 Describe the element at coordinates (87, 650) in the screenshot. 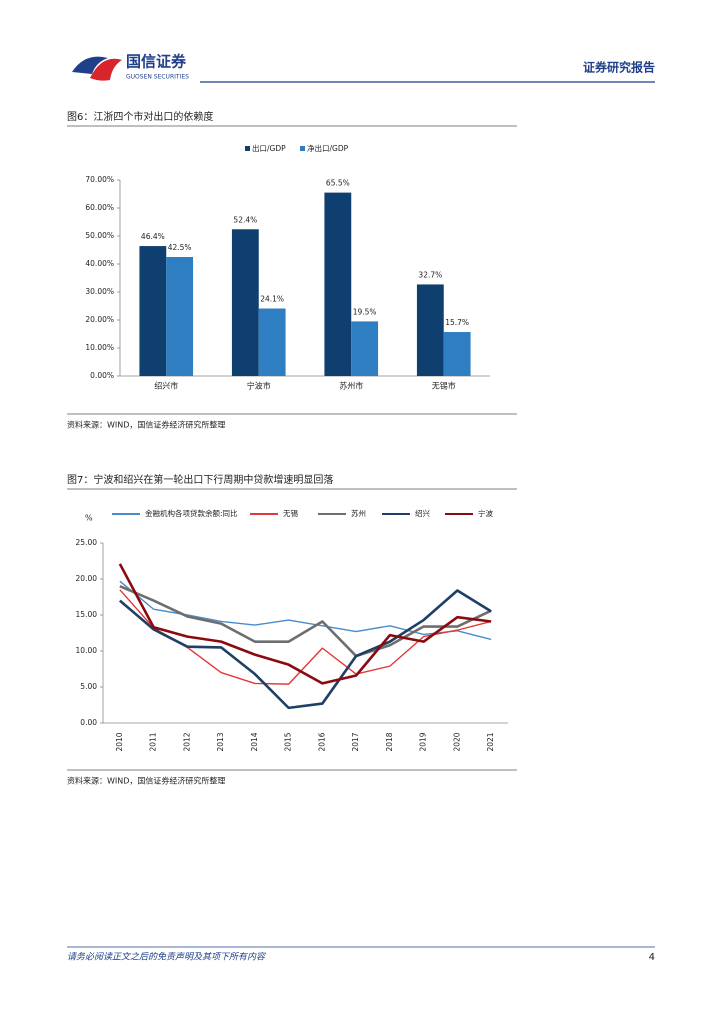

I see `y-tick-label: 10.00` at that location.